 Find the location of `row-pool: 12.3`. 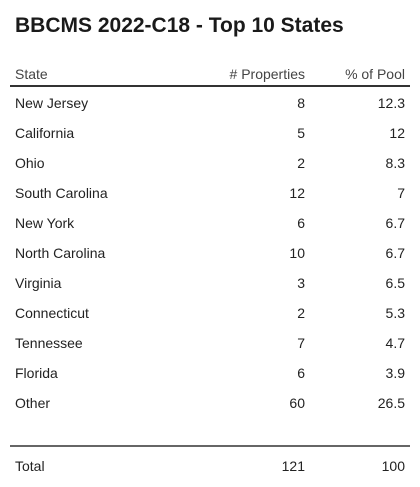

row-pool: 12.3 is located at coordinates (391, 103).